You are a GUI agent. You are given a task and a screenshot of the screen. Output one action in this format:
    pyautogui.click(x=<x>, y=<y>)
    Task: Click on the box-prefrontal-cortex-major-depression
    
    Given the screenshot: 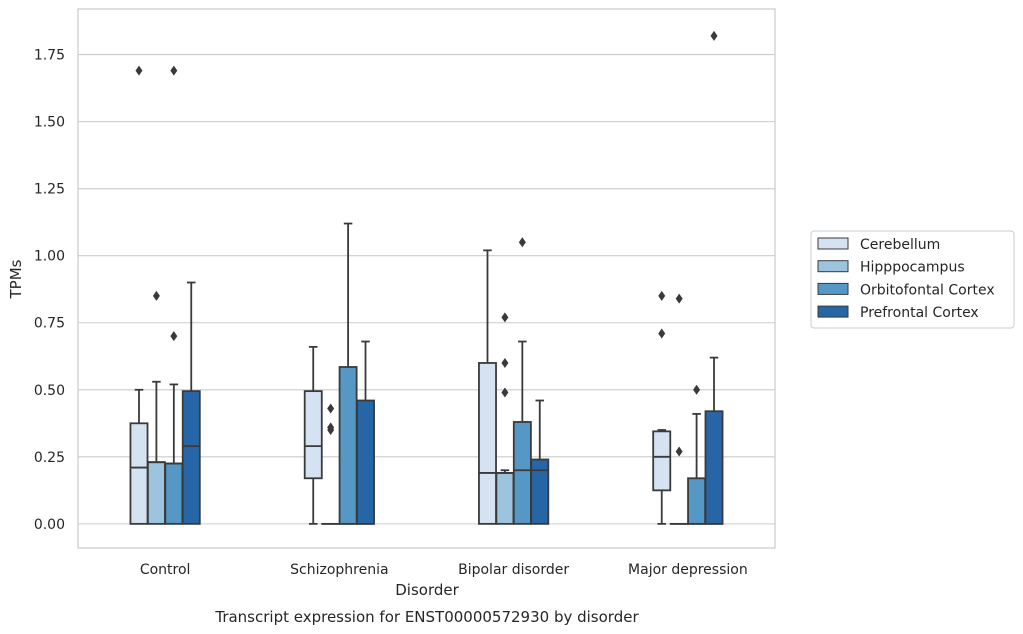 What is the action you would take?
    pyautogui.click(x=714, y=277)
    